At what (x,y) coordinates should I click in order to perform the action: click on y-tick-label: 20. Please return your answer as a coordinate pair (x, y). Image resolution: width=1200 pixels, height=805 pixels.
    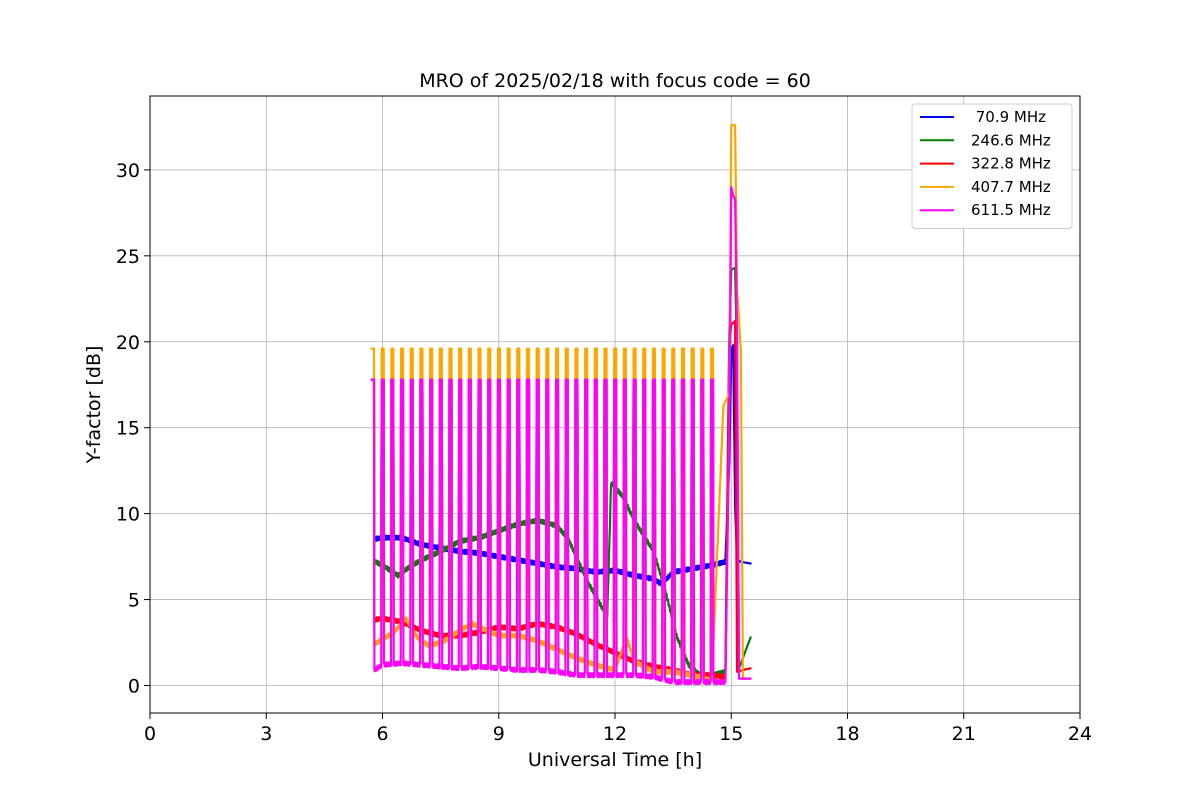
    Looking at the image, I should click on (128, 343).